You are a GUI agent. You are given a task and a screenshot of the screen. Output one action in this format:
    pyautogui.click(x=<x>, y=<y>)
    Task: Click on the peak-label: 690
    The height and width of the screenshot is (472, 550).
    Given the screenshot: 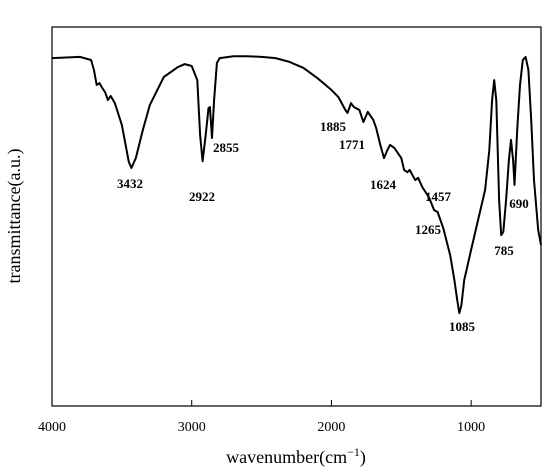 What is the action you would take?
    pyautogui.click(x=519, y=203)
    